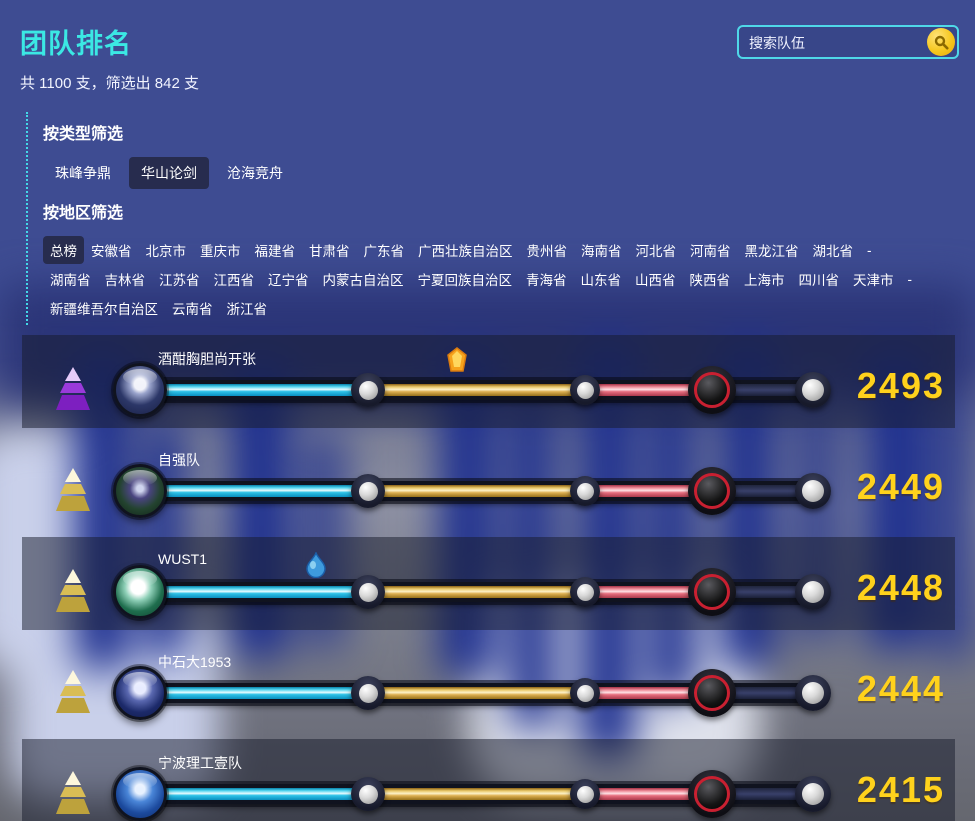 The height and width of the screenshot is (821, 975). I want to click on region-chip: 山东省, so click(601, 280).